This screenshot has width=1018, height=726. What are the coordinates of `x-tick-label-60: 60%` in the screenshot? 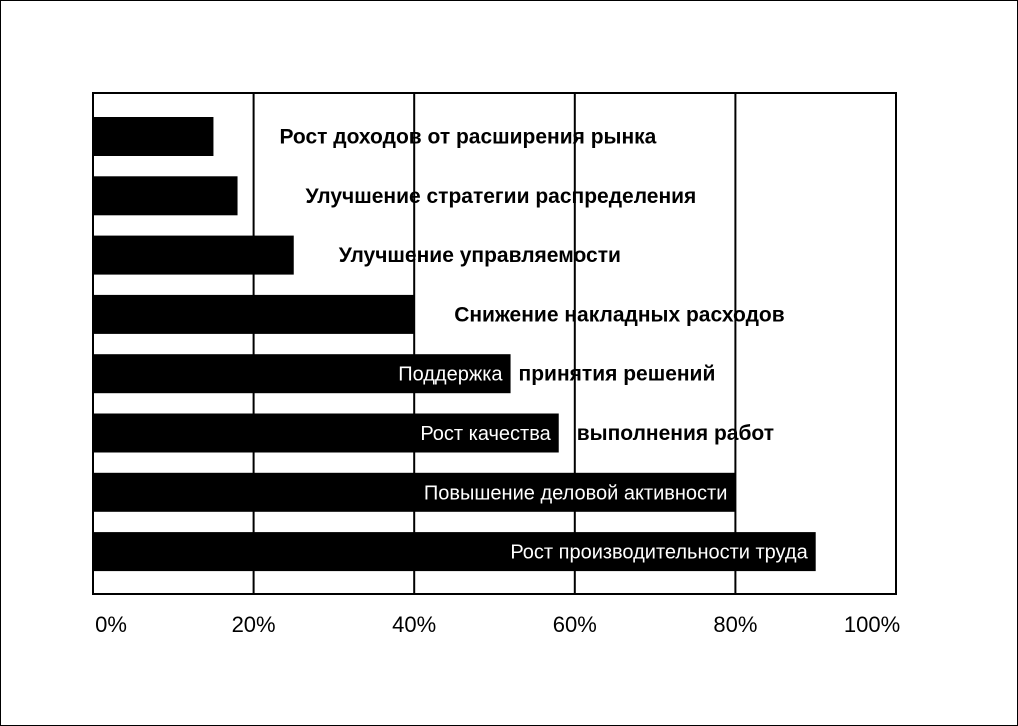 It's located at (575, 624).